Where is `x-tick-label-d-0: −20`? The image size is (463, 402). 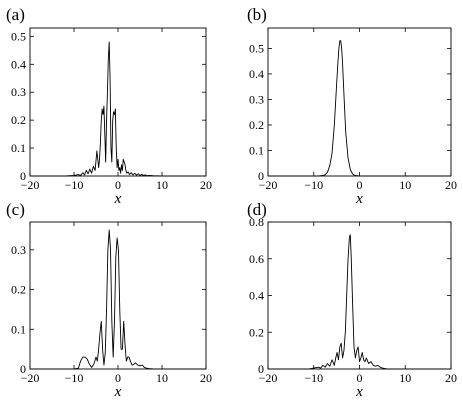 x-tick-label-d-0: −20 is located at coordinates (268, 378).